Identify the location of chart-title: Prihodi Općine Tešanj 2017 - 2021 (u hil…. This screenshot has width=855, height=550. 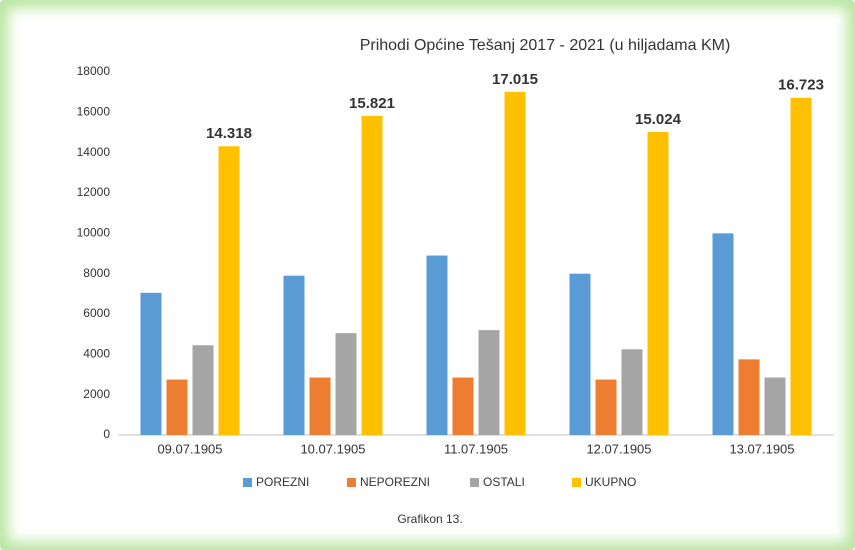
(545, 45).